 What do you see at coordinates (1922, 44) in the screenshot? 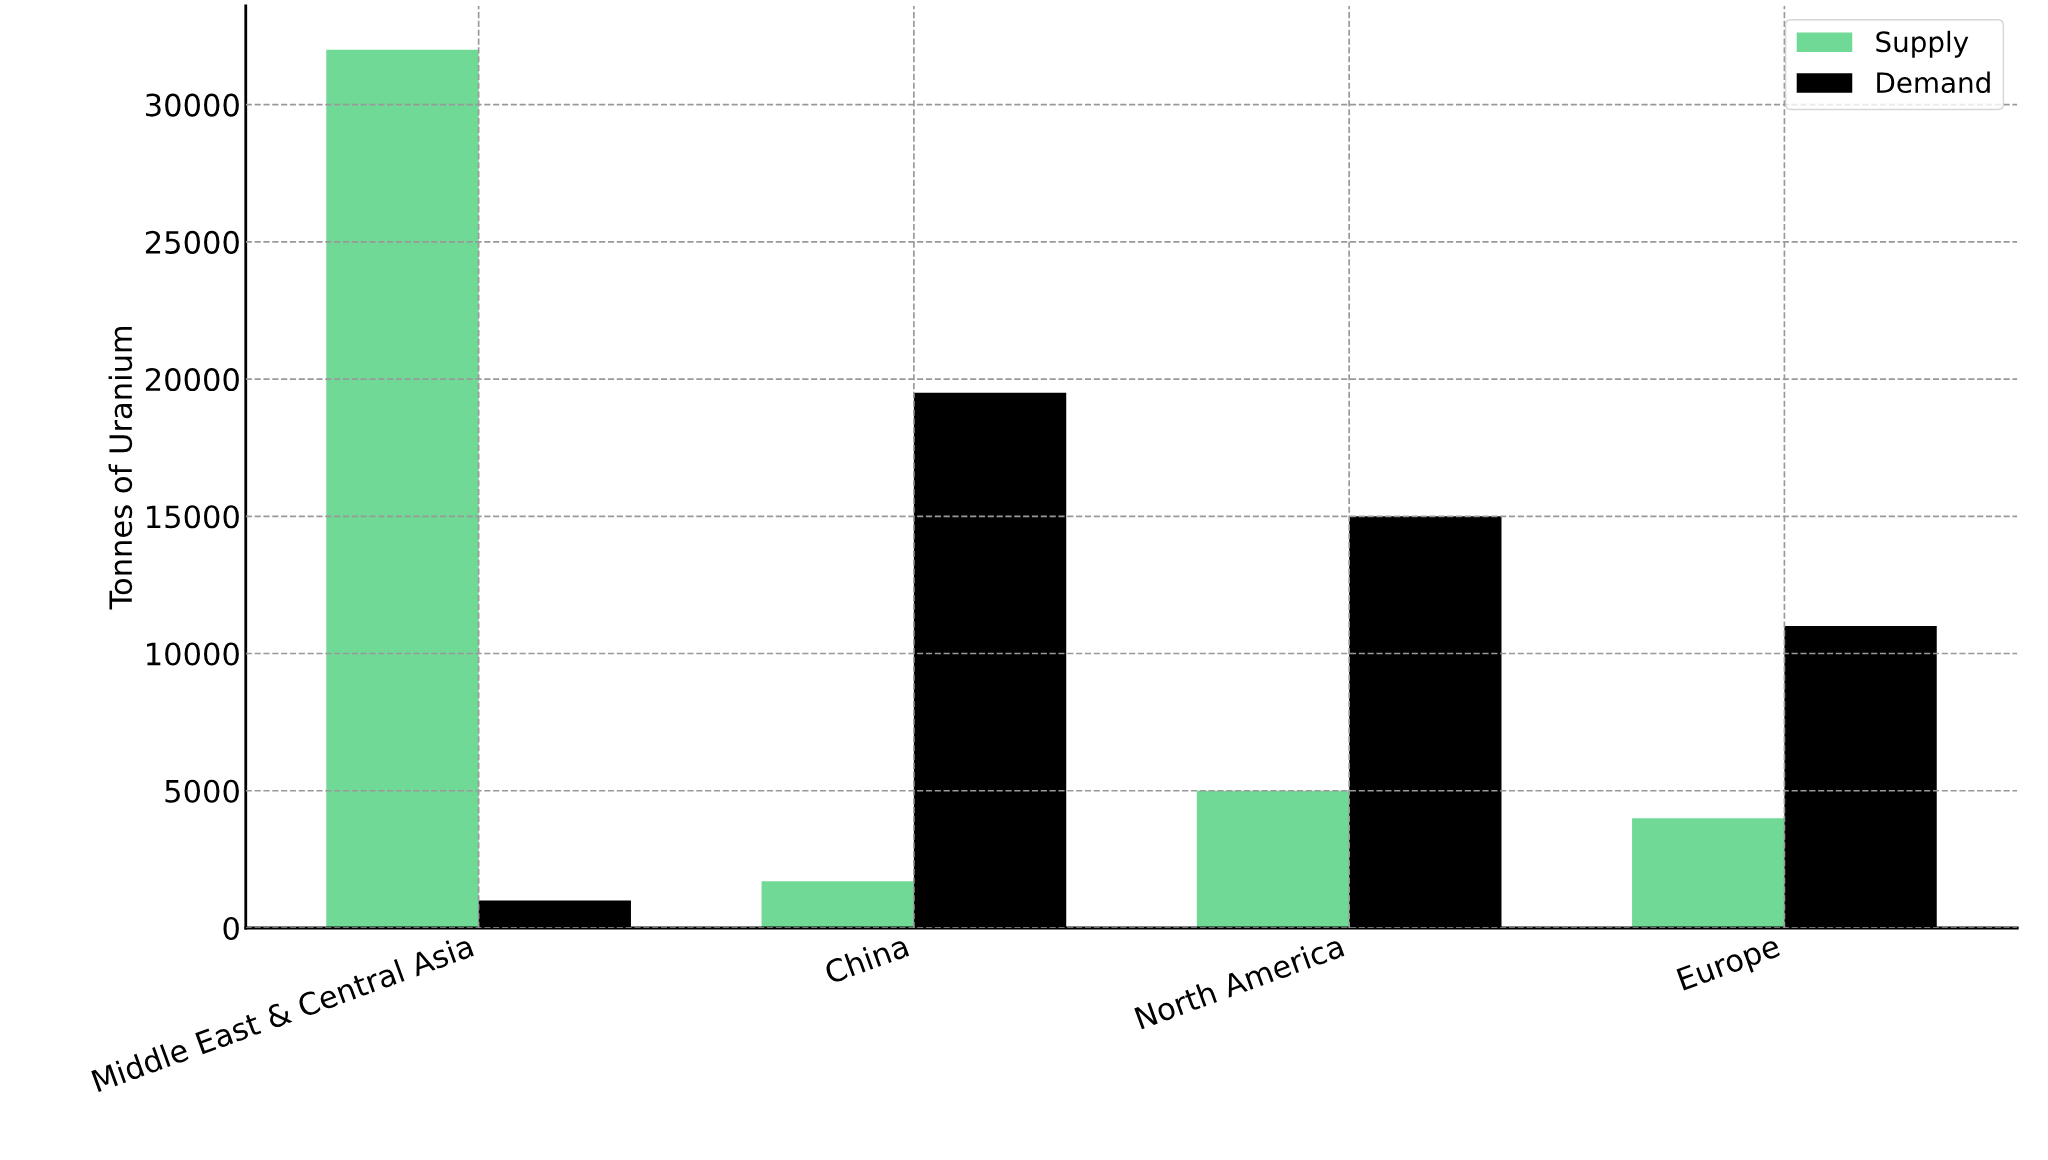
I see `legend-label: Supply` at bounding box center [1922, 44].